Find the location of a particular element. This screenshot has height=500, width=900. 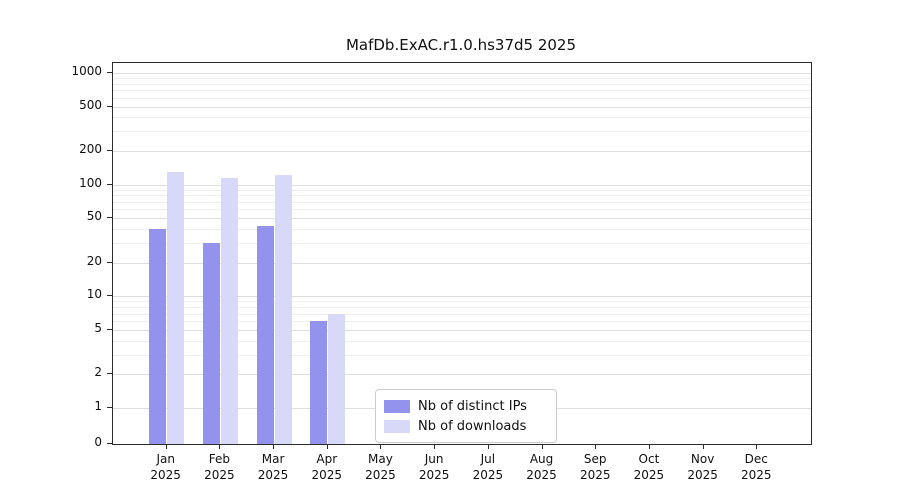

y-tick-label: 200 is located at coordinates (90, 148).